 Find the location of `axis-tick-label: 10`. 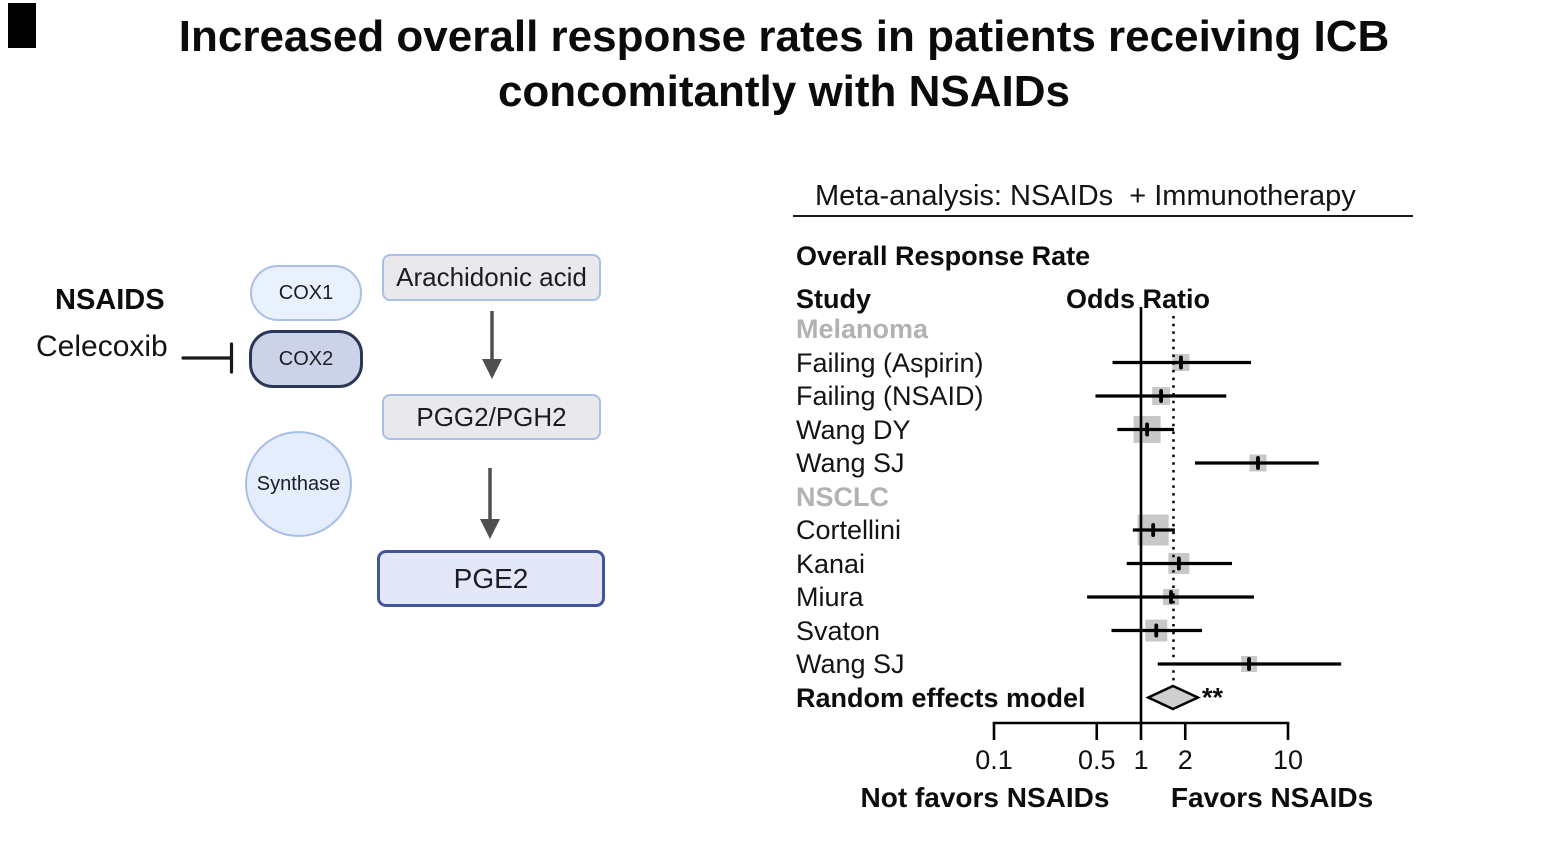

axis-tick-label: 10 is located at coordinates (1288, 760).